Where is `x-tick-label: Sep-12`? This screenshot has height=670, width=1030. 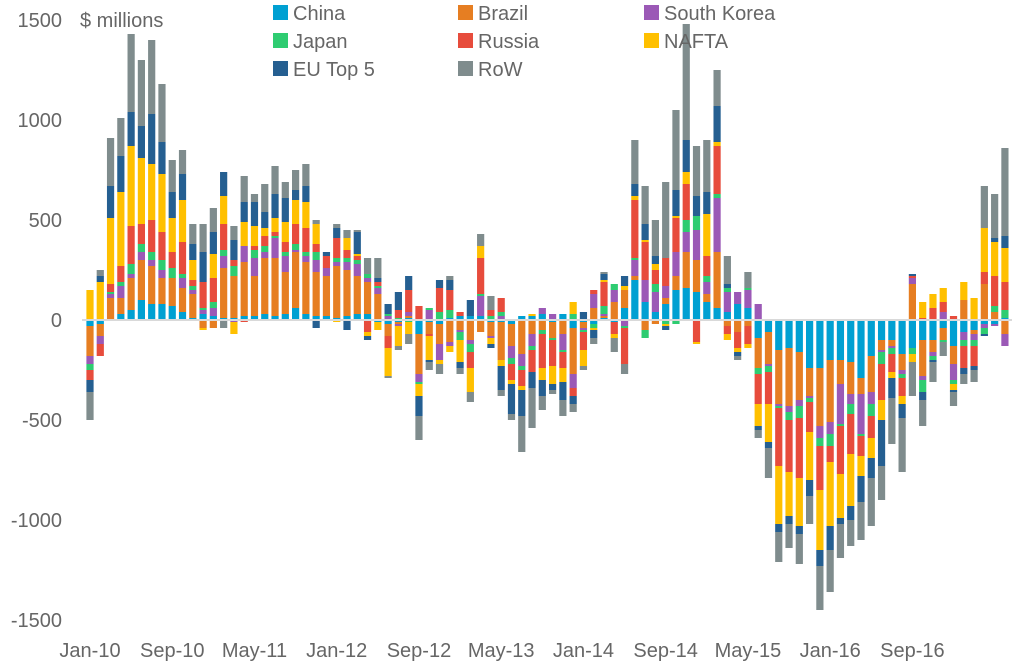 x-tick-label: Sep-12 is located at coordinates (419, 651).